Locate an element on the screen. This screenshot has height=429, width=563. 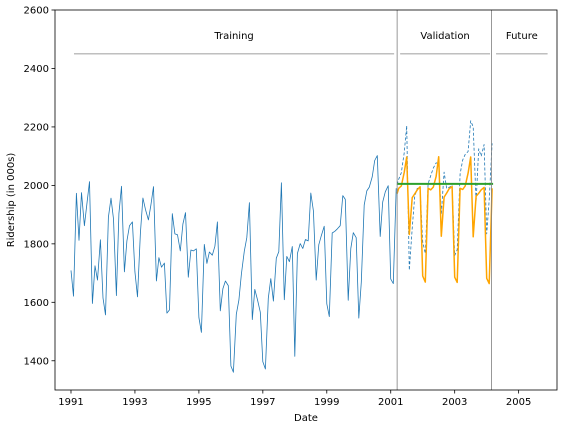
actual-validation-line is located at coordinates (444, 195).